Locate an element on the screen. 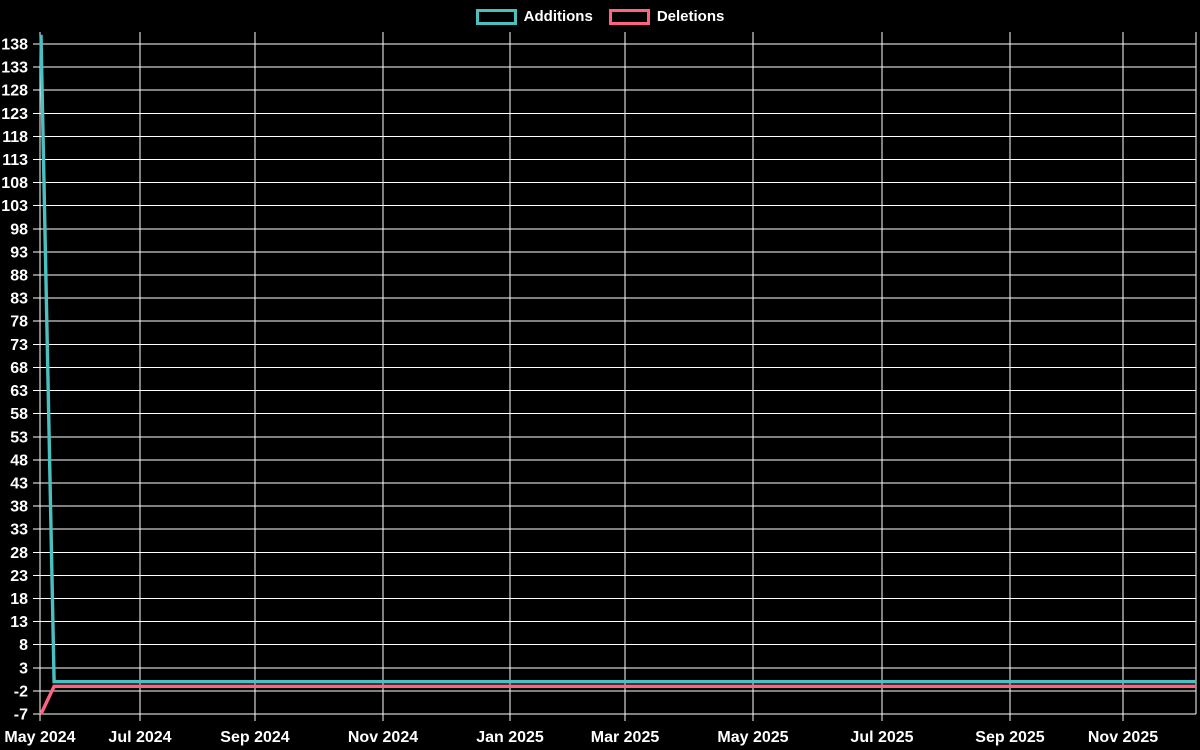 The image size is (1200, 750). y-tick-label: 43 is located at coordinates (19, 483).